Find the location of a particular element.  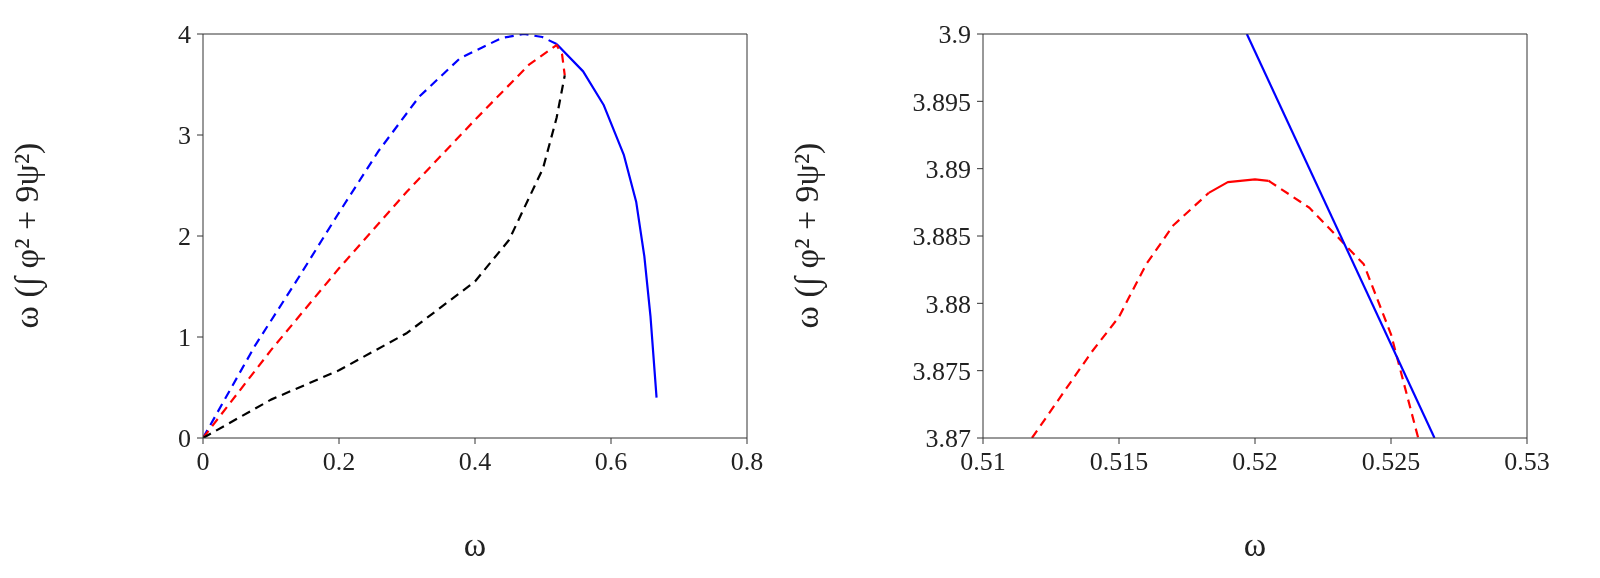

x-tick-label: 0.52 is located at coordinates (1255, 462).